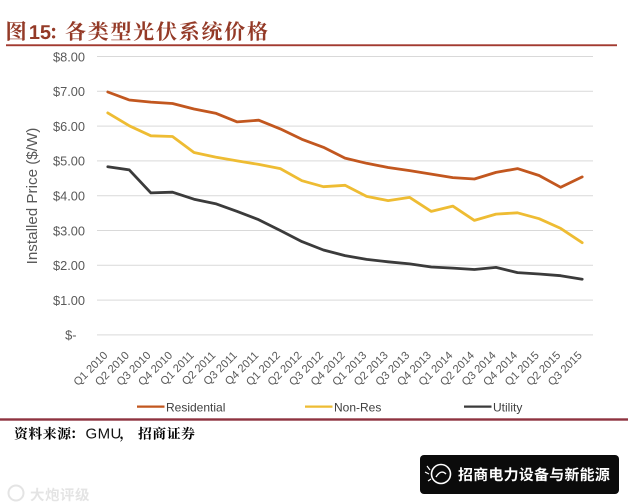 This screenshot has width=628, height=502. Describe the element at coordinates (69, 91) in the screenshot. I see `svg-text: $7.00` at that location.